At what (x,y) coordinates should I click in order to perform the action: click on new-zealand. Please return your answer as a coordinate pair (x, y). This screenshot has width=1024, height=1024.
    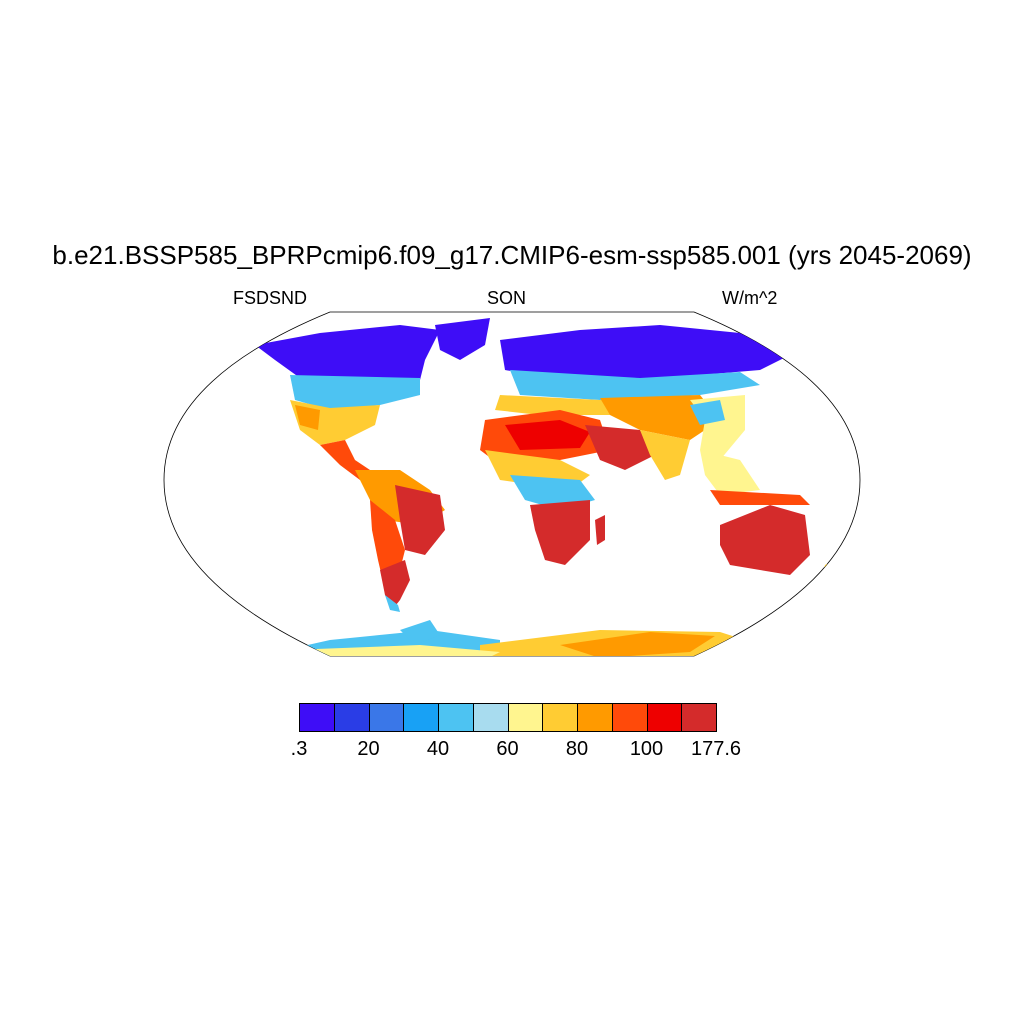
    Looking at the image, I should click on (827, 572).